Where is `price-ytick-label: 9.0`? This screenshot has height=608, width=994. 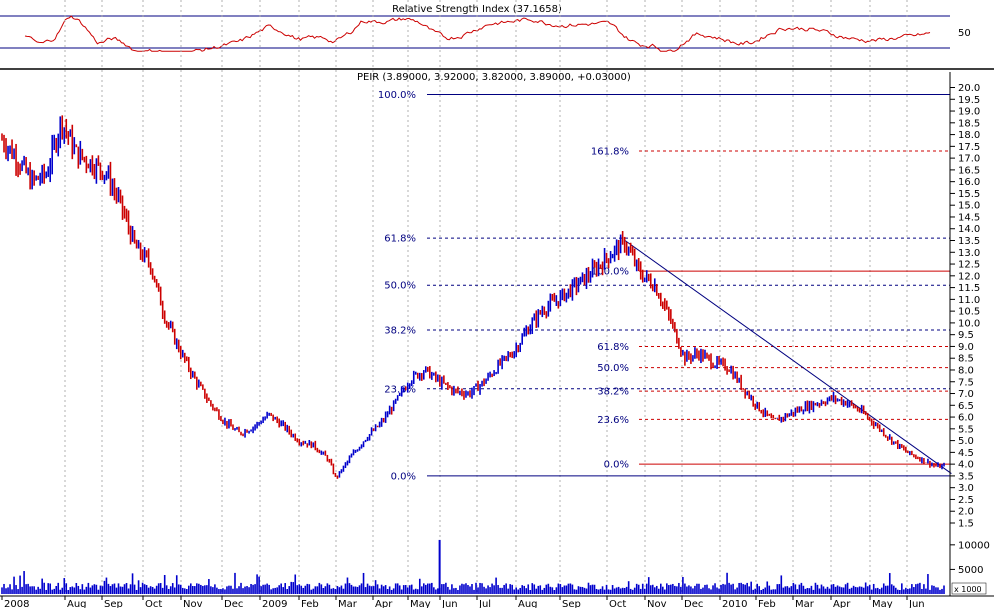
price-ytick-label: 9.0 is located at coordinates (966, 347).